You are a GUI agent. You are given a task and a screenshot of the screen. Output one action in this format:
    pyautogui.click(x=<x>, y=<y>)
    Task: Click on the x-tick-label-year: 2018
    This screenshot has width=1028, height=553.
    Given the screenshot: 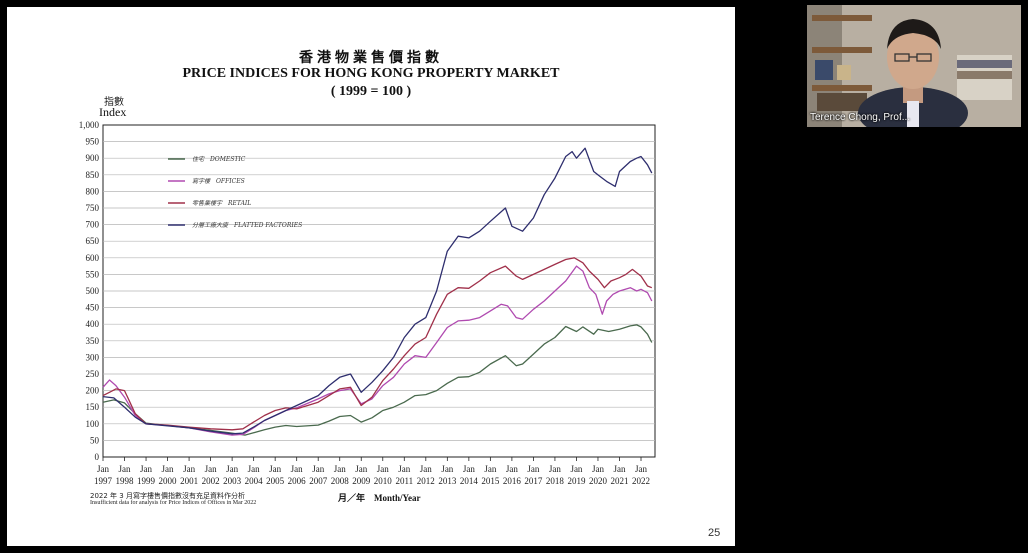 What is the action you would take?
    pyautogui.click(x=555, y=481)
    